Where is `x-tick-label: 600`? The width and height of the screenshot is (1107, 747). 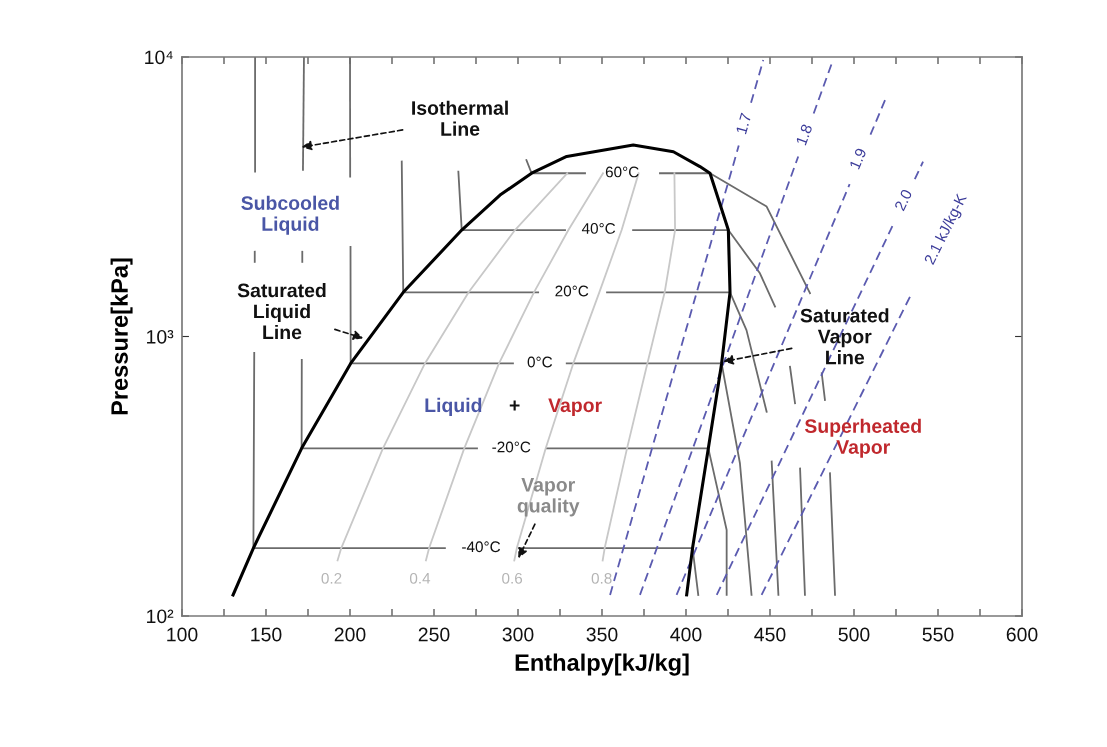 x-tick-label: 600 is located at coordinates (1022, 634).